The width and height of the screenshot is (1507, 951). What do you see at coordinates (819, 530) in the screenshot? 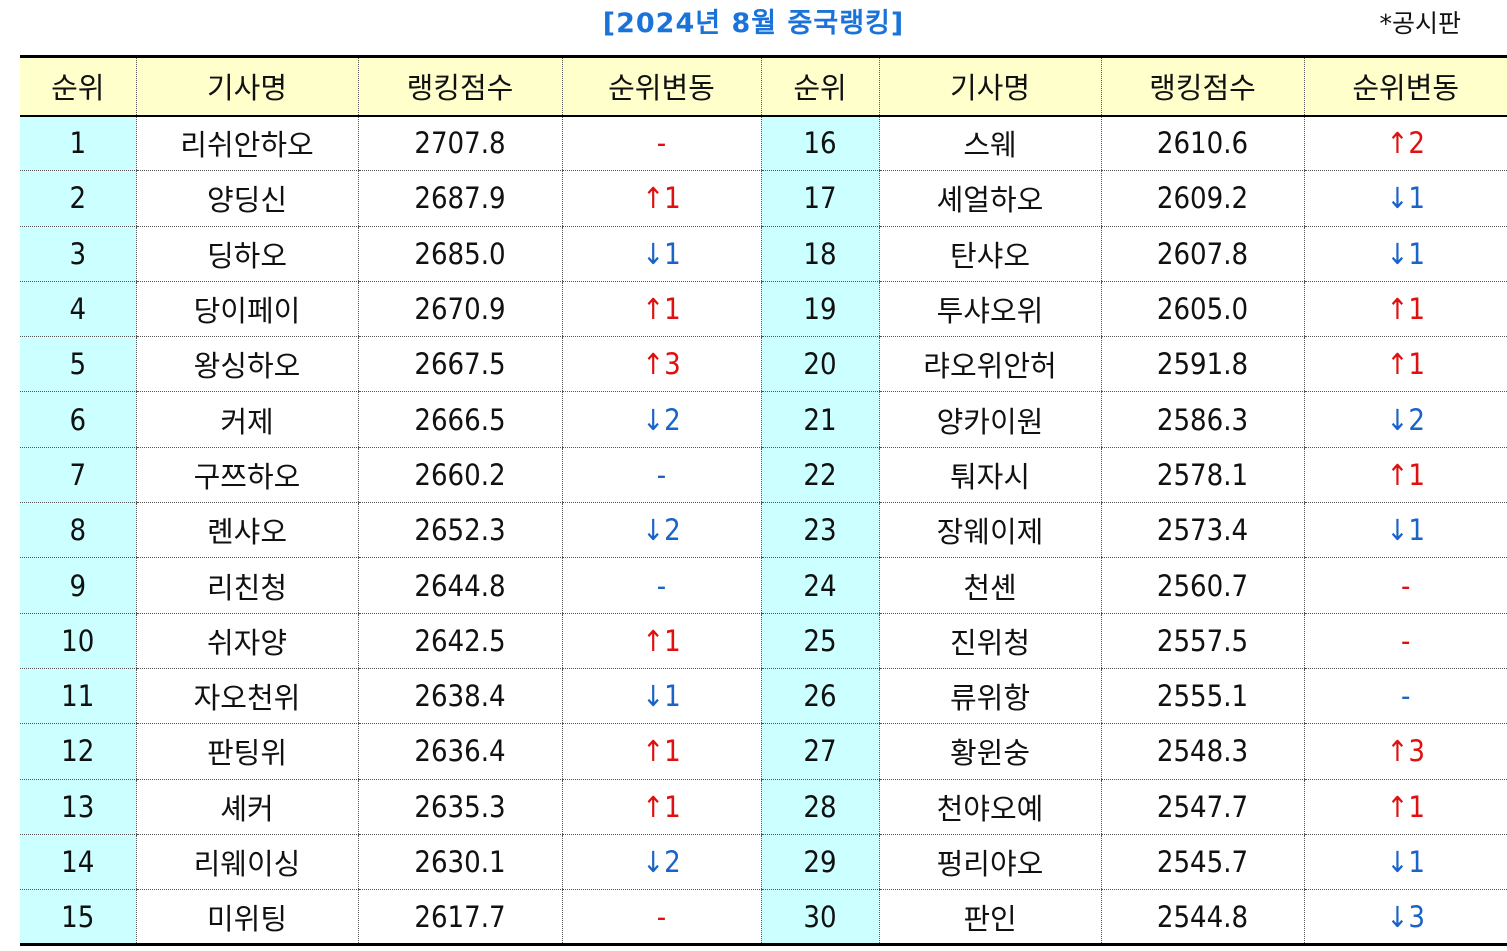
I see `rank-cell: 23` at bounding box center [819, 530].